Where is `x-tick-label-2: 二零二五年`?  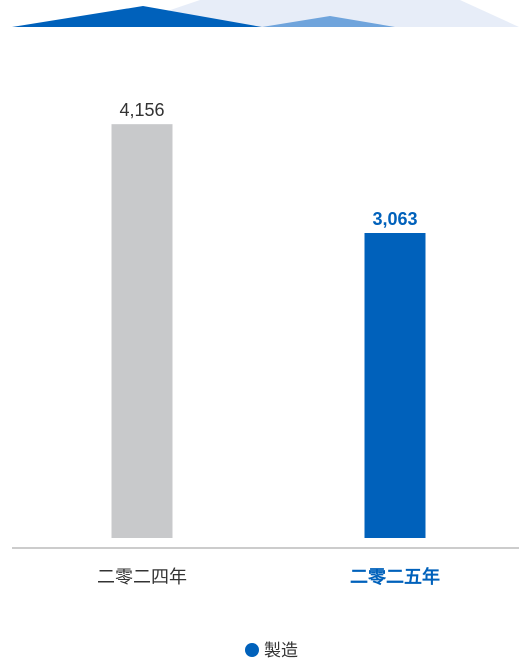 x-tick-label-2: 二零二五年 is located at coordinates (395, 576).